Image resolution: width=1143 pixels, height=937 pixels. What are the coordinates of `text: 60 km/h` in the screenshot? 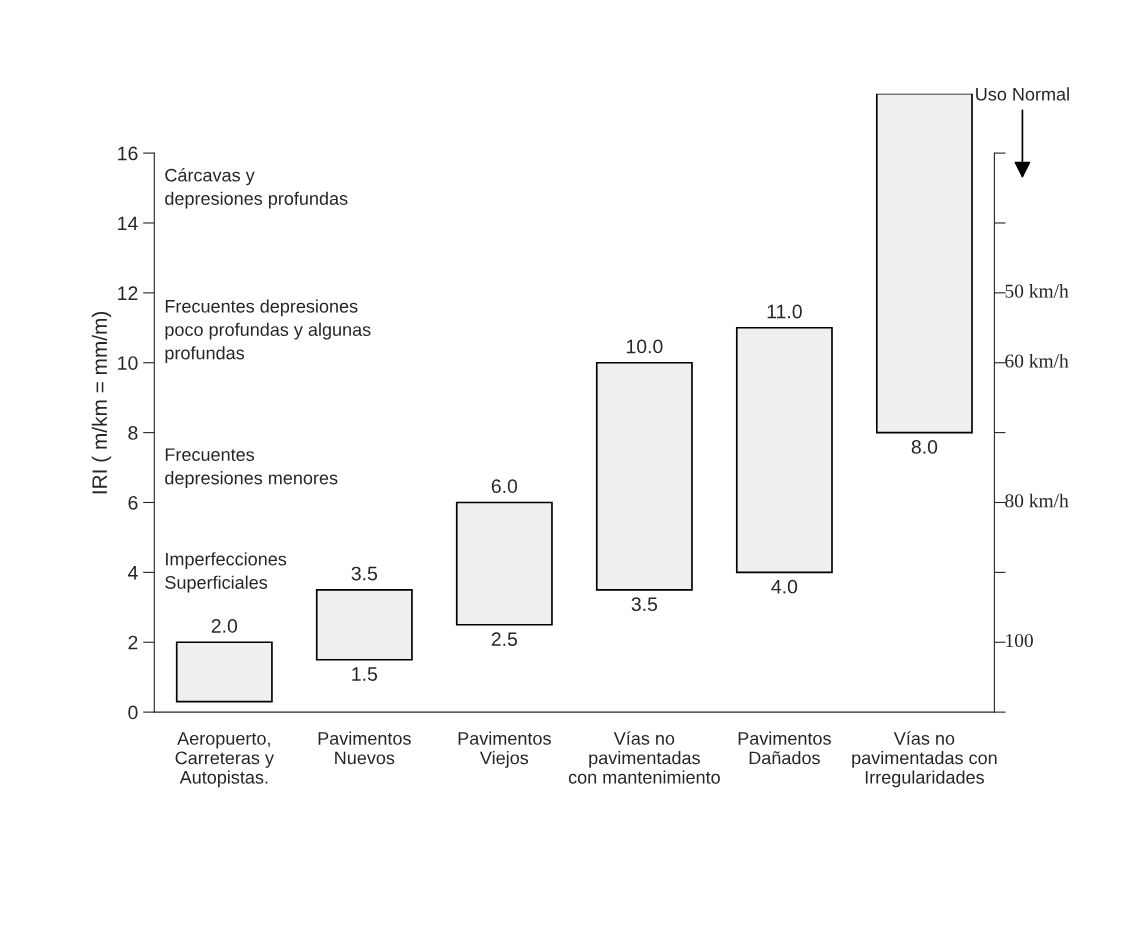 It's located at (1037, 360).